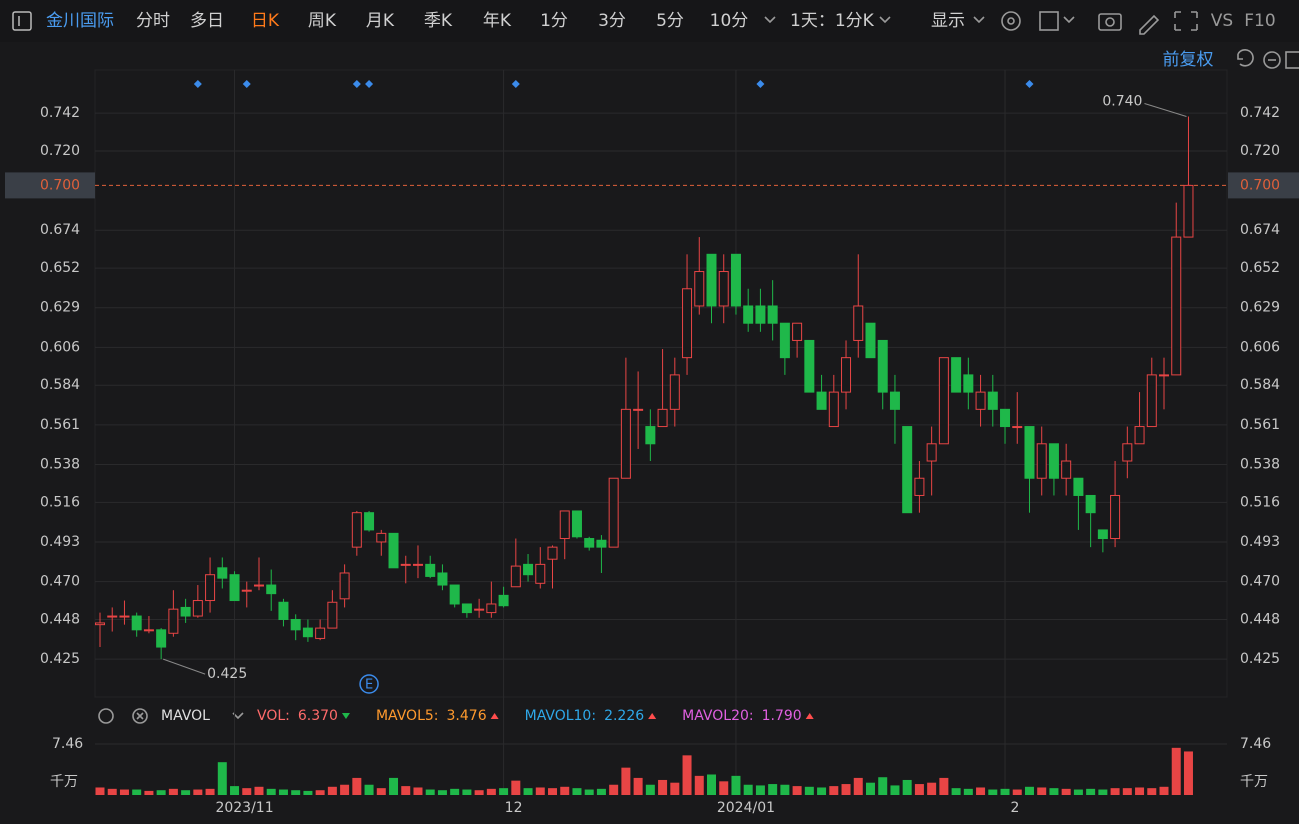 This screenshot has height=824, width=1299. I want to click on pen-icon, so click(1149, 24).